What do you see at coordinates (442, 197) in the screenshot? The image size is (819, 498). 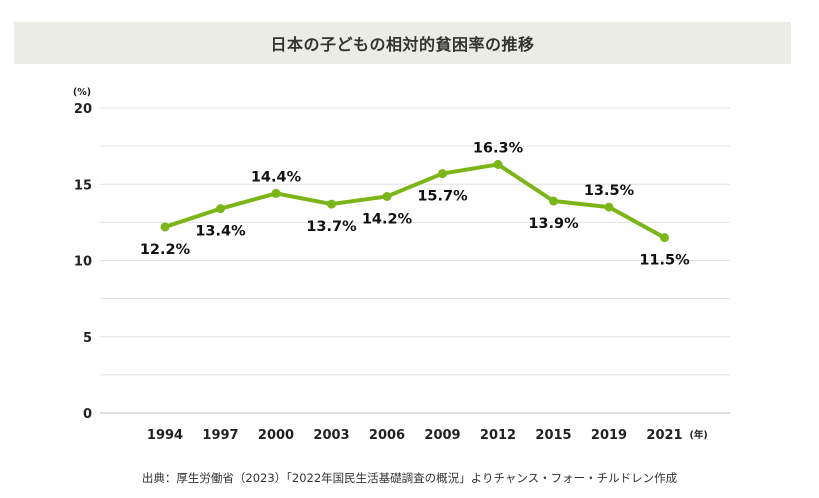 I see `data-label: 15.7%` at bounding box center [442, 197].